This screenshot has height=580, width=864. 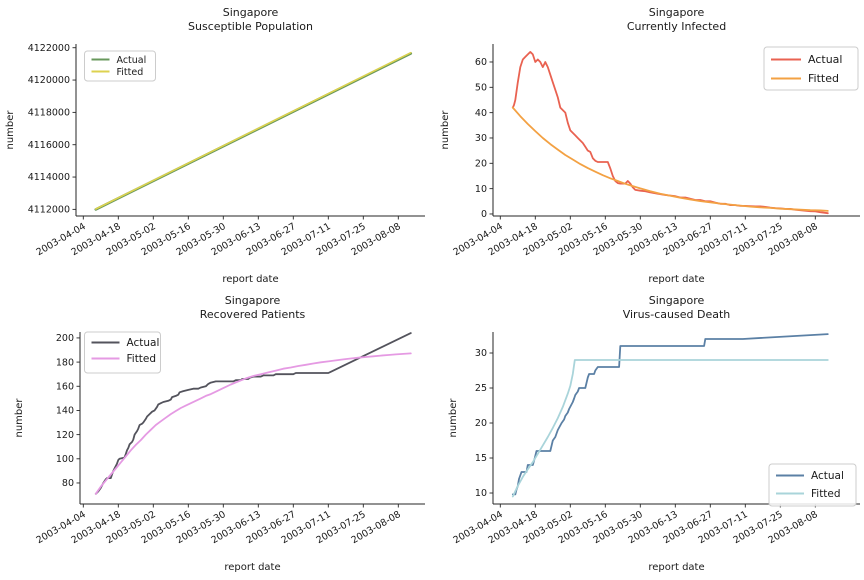 What do you see at coordinates (49, 210) in the screenshot?
I see `y-tick-label: 4112000` at bounding box center [49, 210].